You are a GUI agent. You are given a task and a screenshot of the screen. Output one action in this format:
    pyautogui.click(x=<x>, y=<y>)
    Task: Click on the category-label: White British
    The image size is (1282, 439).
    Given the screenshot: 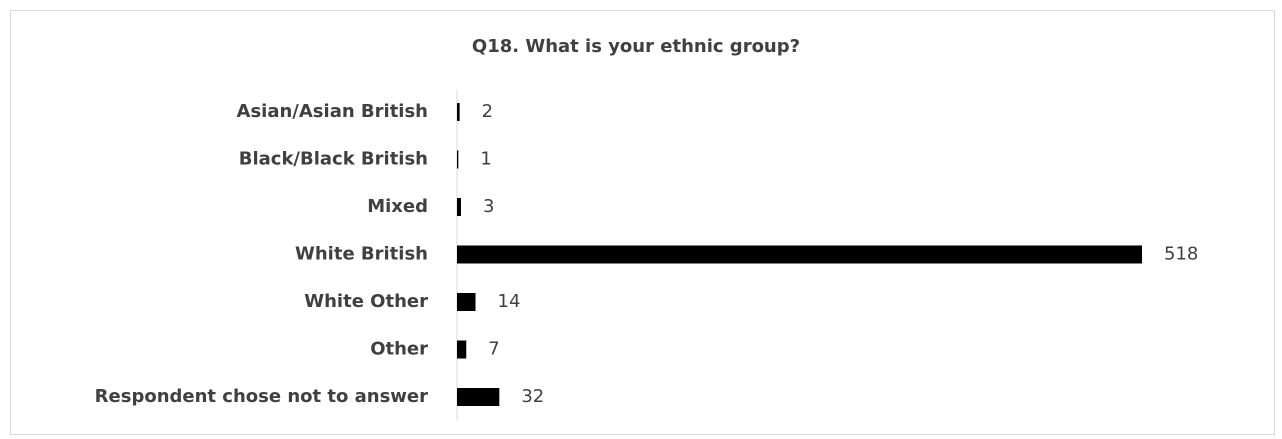 What is the action you would take?
    pyautogui.click(x=361, y=254)
    